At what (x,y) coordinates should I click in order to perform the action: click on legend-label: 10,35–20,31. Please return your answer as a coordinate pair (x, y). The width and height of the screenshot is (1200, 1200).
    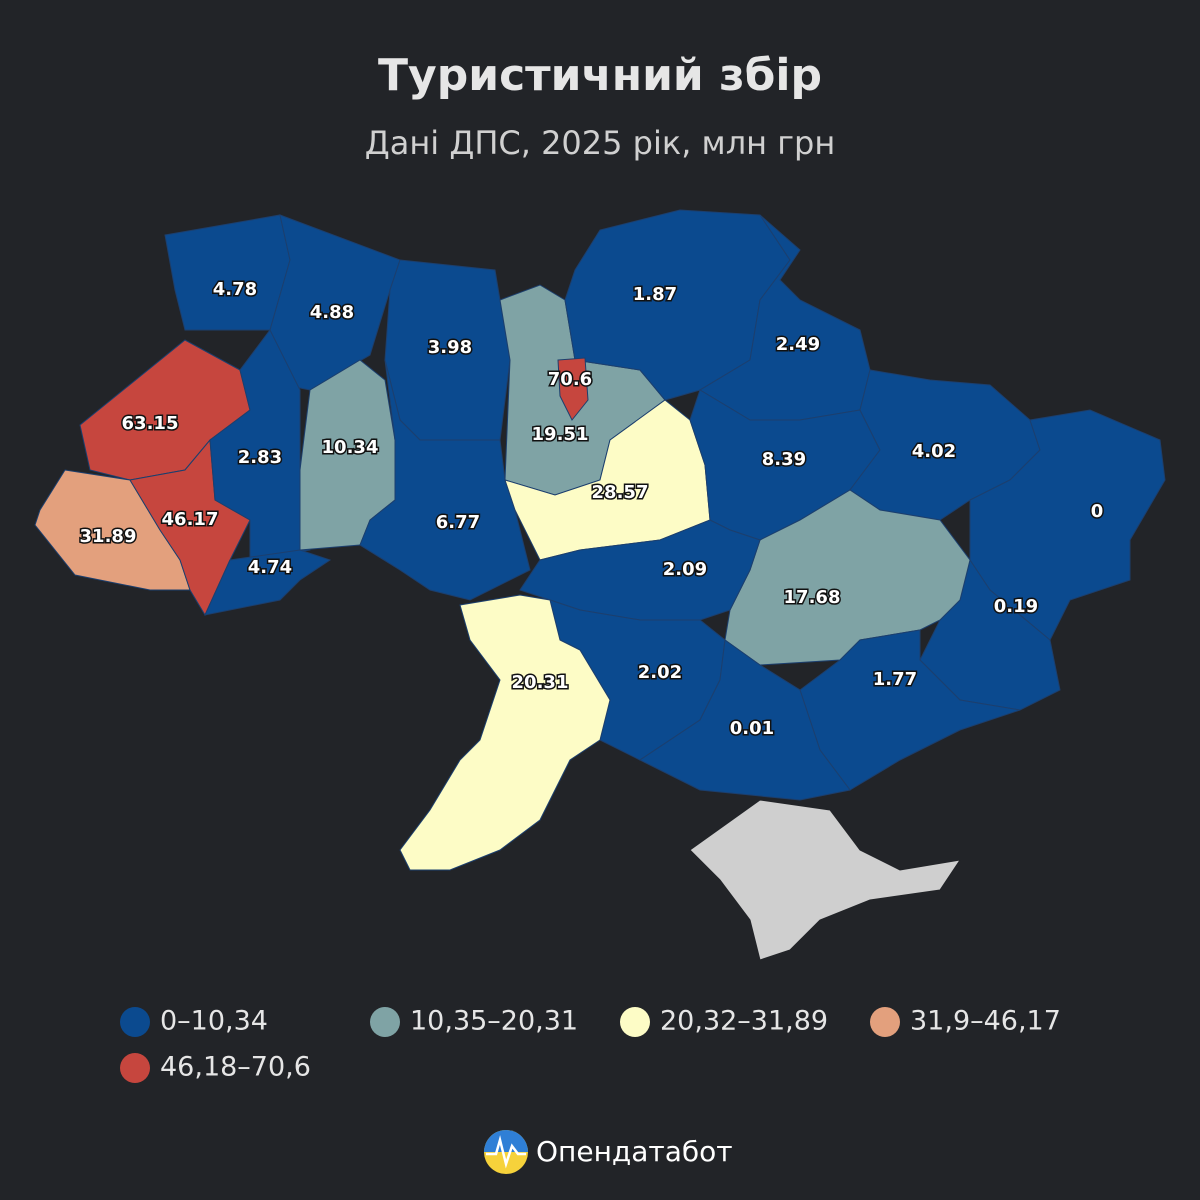
    Looking at the image, I should click on (494, 1021).